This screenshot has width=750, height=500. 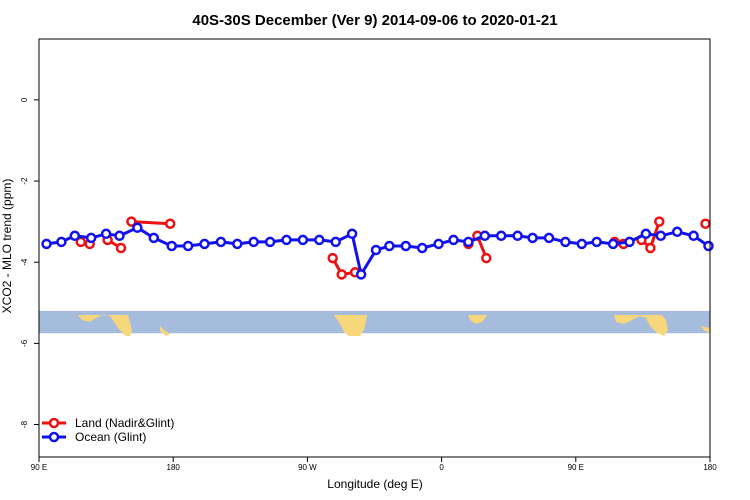 What do you see at coordinates (151, 223) in the screenshot?
I see `series-line` at bounding box center [151, 223].